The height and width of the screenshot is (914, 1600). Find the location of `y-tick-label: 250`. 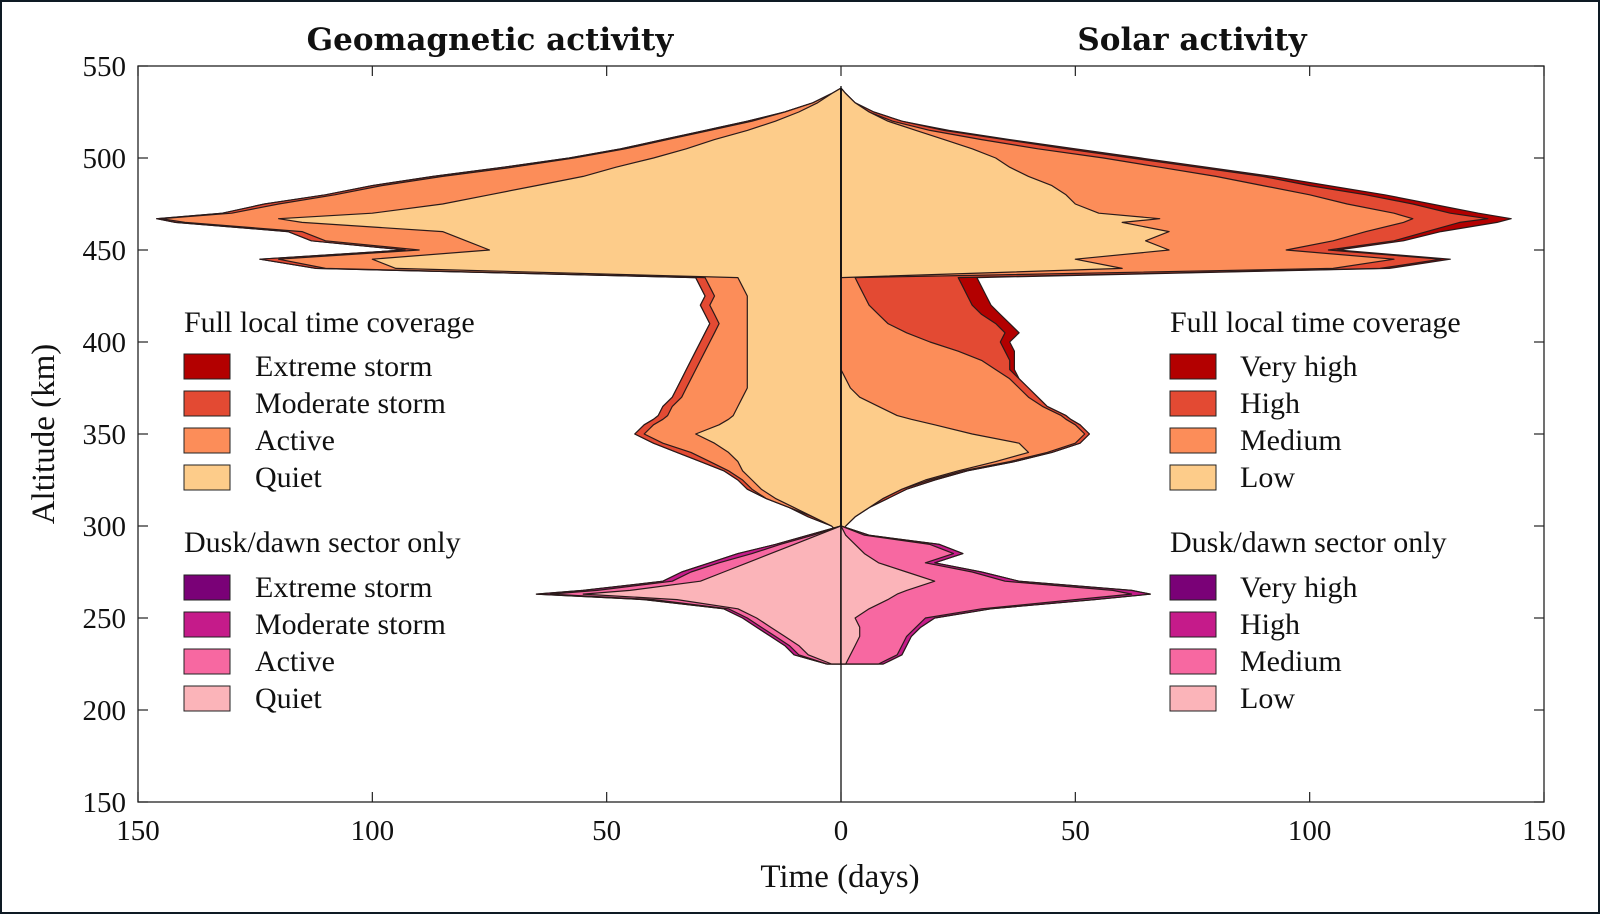

y-tick-label: 250 is located at coordinates (105, 619).